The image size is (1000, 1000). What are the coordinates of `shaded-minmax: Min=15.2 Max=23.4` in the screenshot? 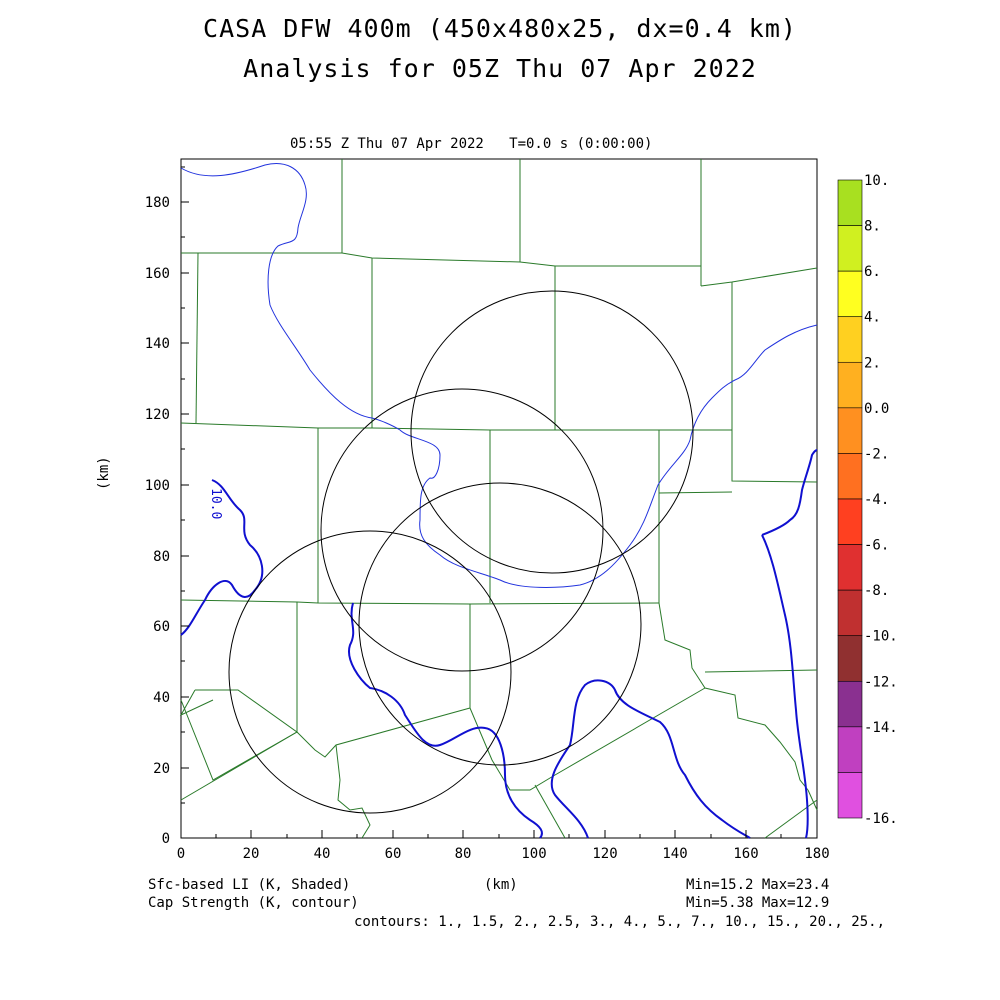 It's located at (758, 885).